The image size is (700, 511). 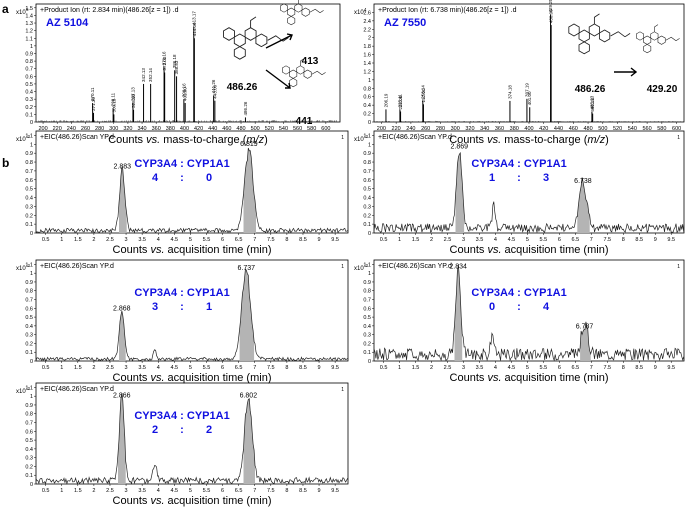 What do you see at coordinates (647, 129) in the screenshot?
I see `x-tick-label: 560` at bounding box center [647, 129].